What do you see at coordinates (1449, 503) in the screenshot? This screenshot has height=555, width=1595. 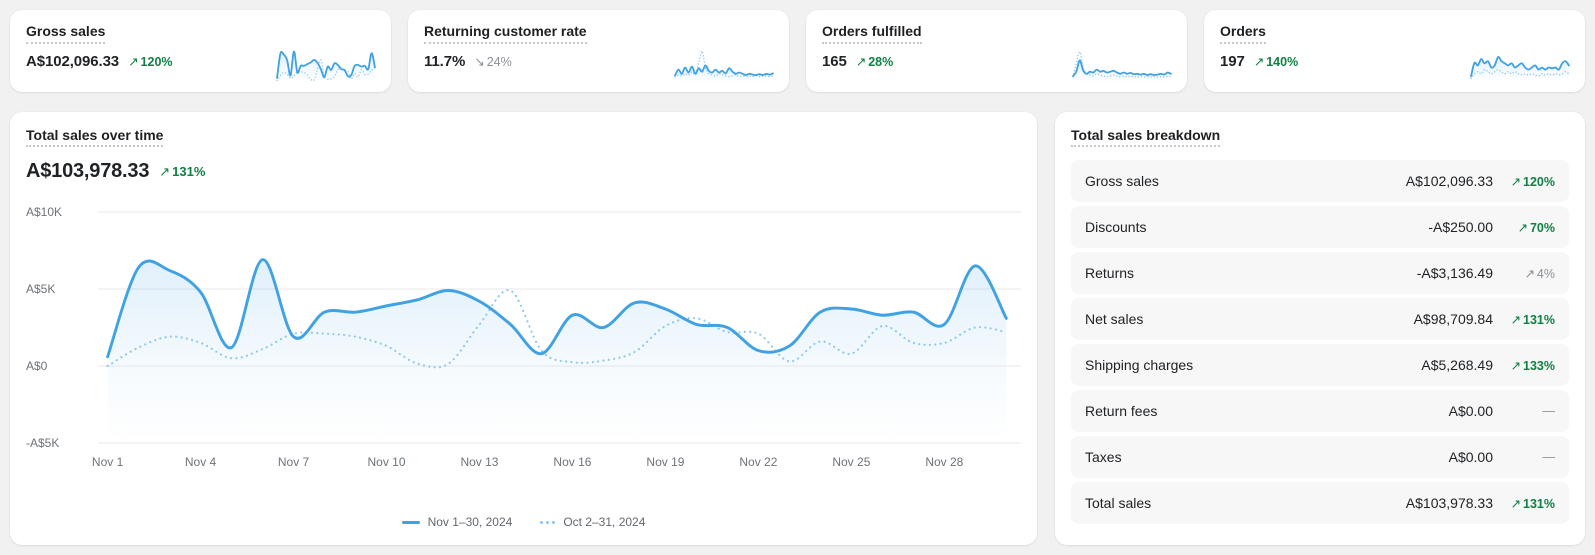 I see `breakdown-row-value: A$103,978.33` at bounding box center [1449, 503].